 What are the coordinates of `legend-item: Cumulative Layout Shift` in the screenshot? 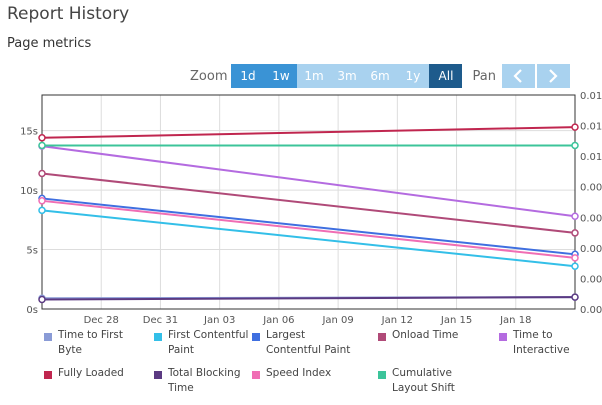 It's located at (438, 381).